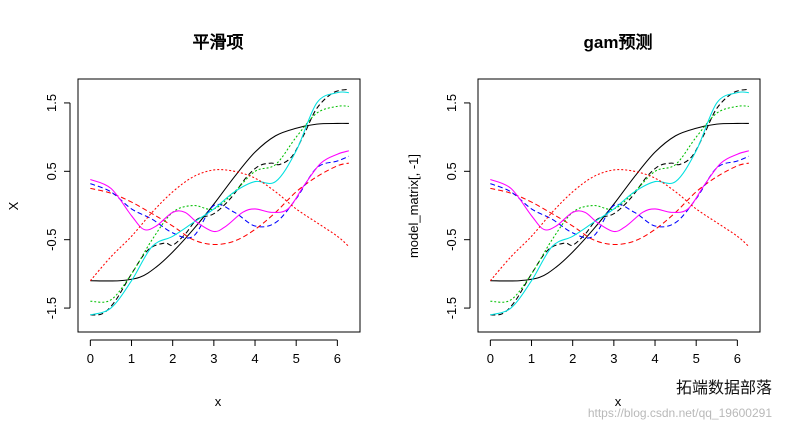  I want to click on watermark-url: https://blog.csdn.net/qq_19600291, so click(679, 413).